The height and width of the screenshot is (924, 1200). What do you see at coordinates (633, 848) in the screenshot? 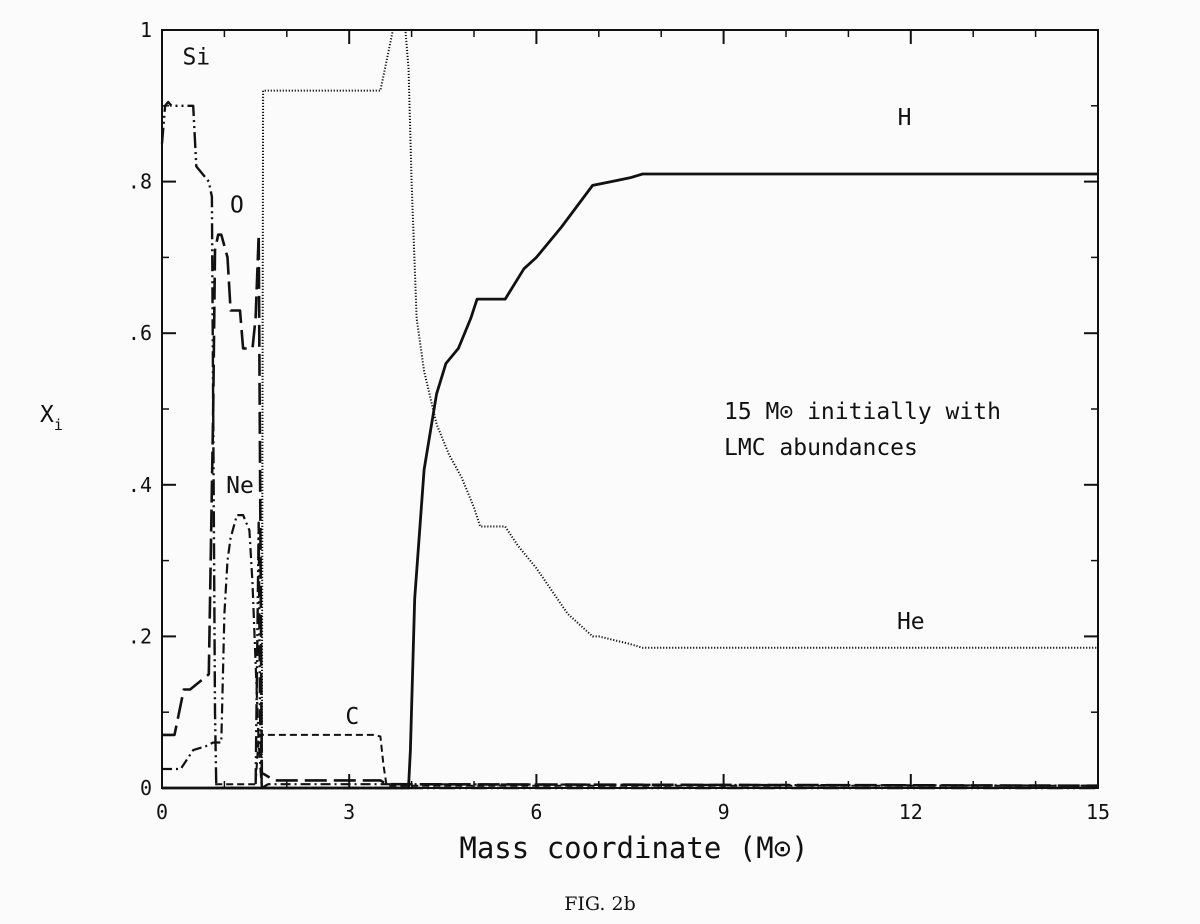
I see `x-axis-label: Mass coordinate (M⊙)` at bounding box center [633, 848].